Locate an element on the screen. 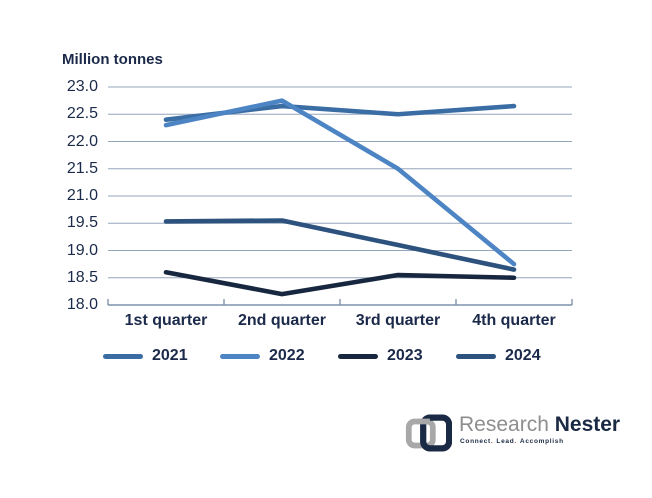  x-axis-label-q1: 1st quarter is located at coordinates (166, 320).